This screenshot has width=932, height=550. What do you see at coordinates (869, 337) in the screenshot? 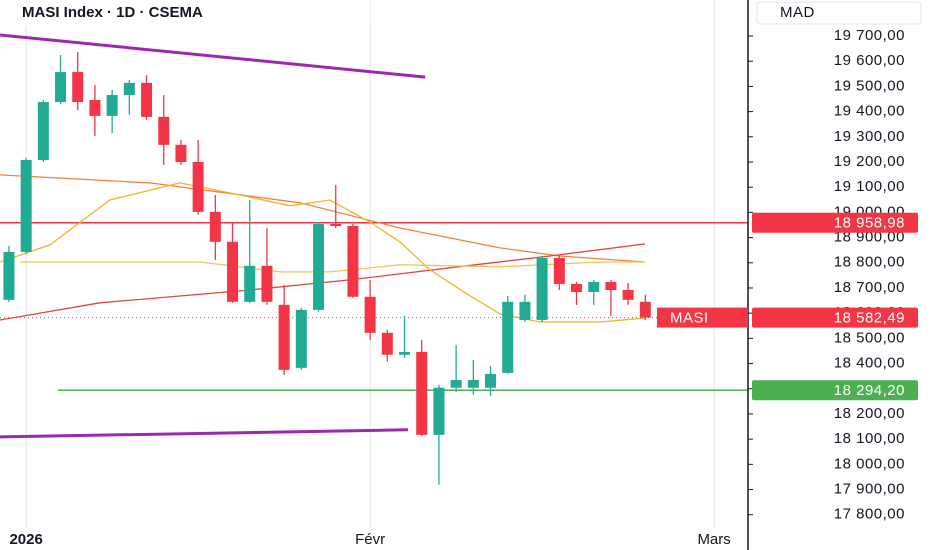
I see `y-tick-label: 18 500,00` at bounding box center [869, 337].